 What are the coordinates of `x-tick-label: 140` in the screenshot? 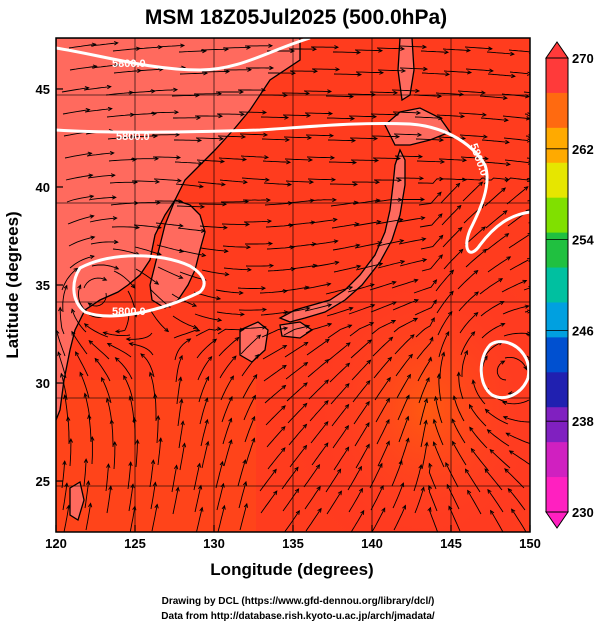 It's located at (372, 543).